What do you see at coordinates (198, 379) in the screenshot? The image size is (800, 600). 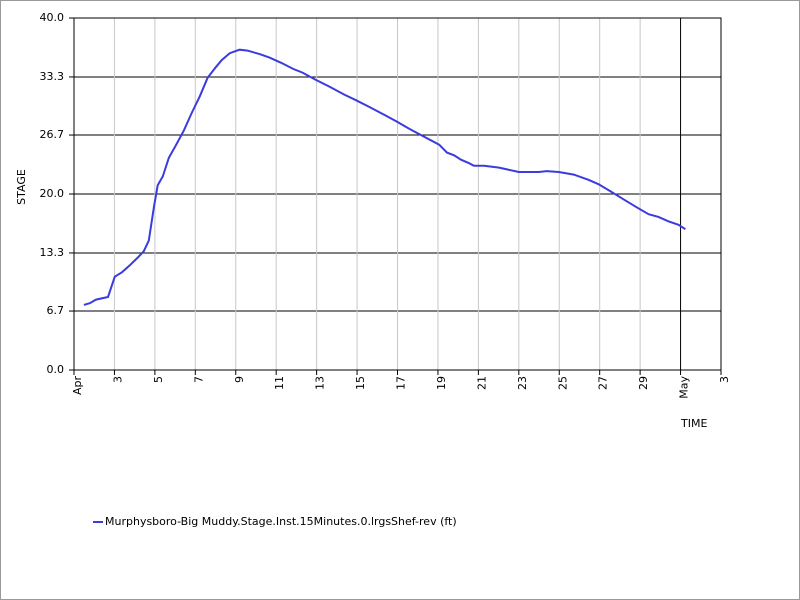 I see `x-tick-label: 7` at bounding box center [198, 379].